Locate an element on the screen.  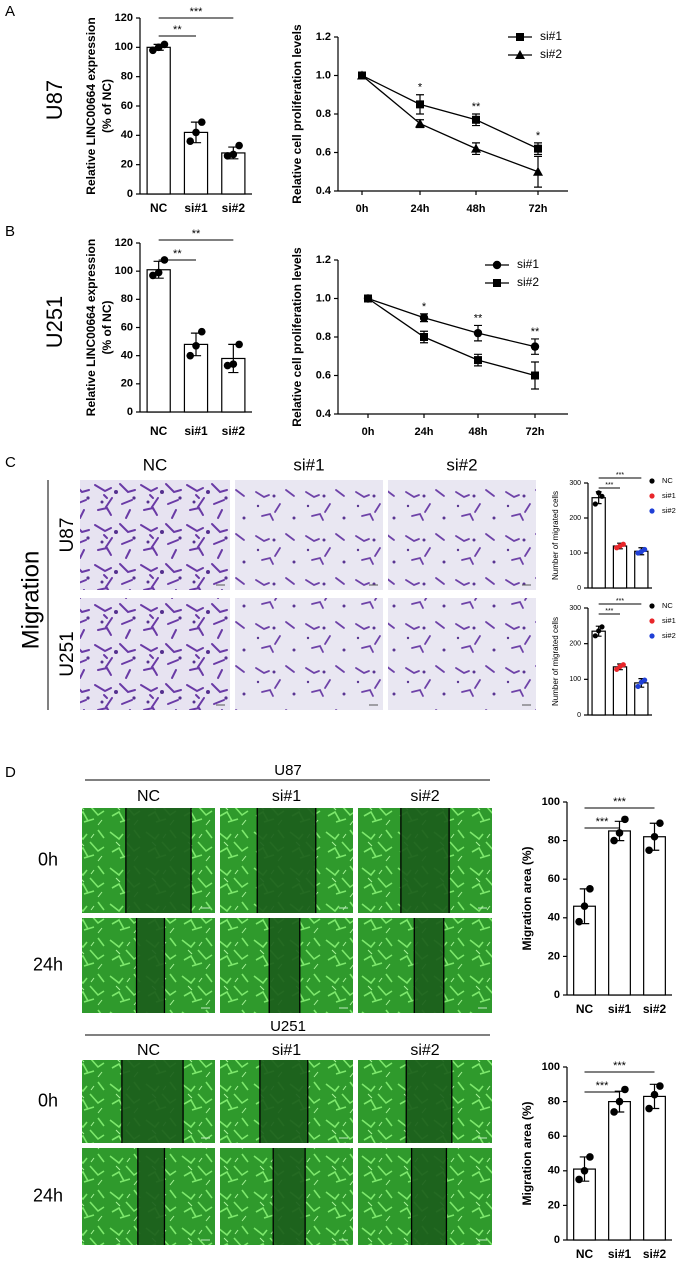
row-header: U251 is located at coordinates (67, 653).